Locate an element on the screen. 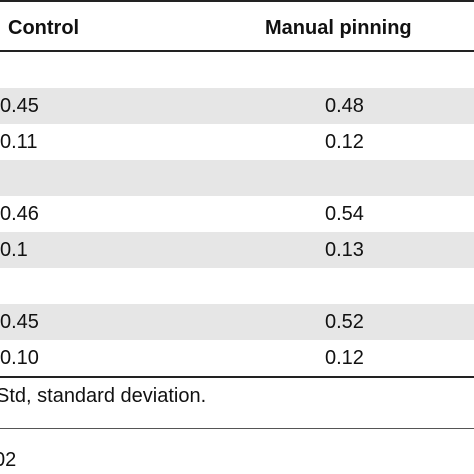  cell-control: 0.1 is located at coordinates (14, 250).